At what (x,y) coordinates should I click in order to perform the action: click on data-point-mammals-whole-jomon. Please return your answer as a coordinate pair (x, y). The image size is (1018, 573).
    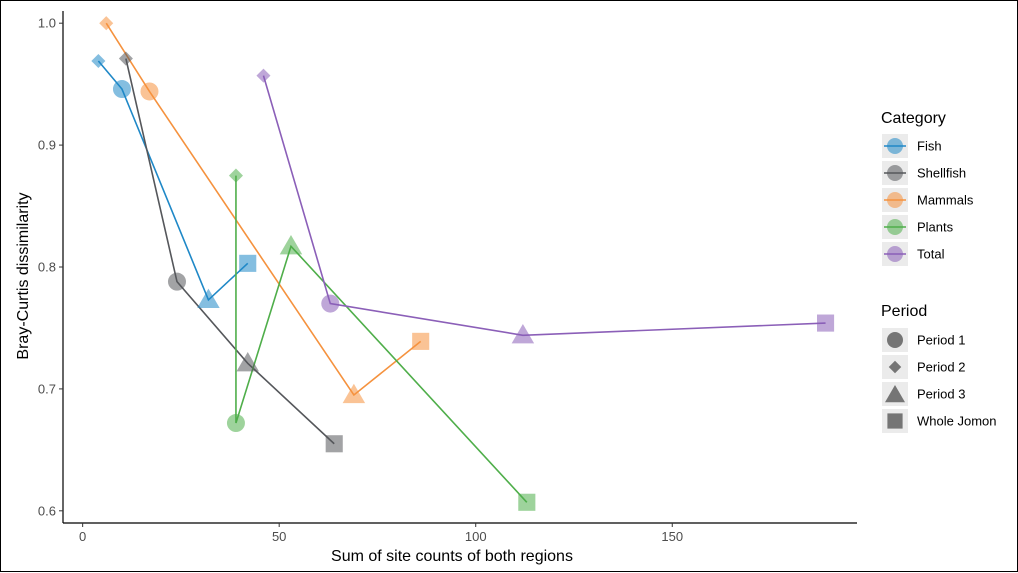
    Looking at the image, I should click on (421, 341).